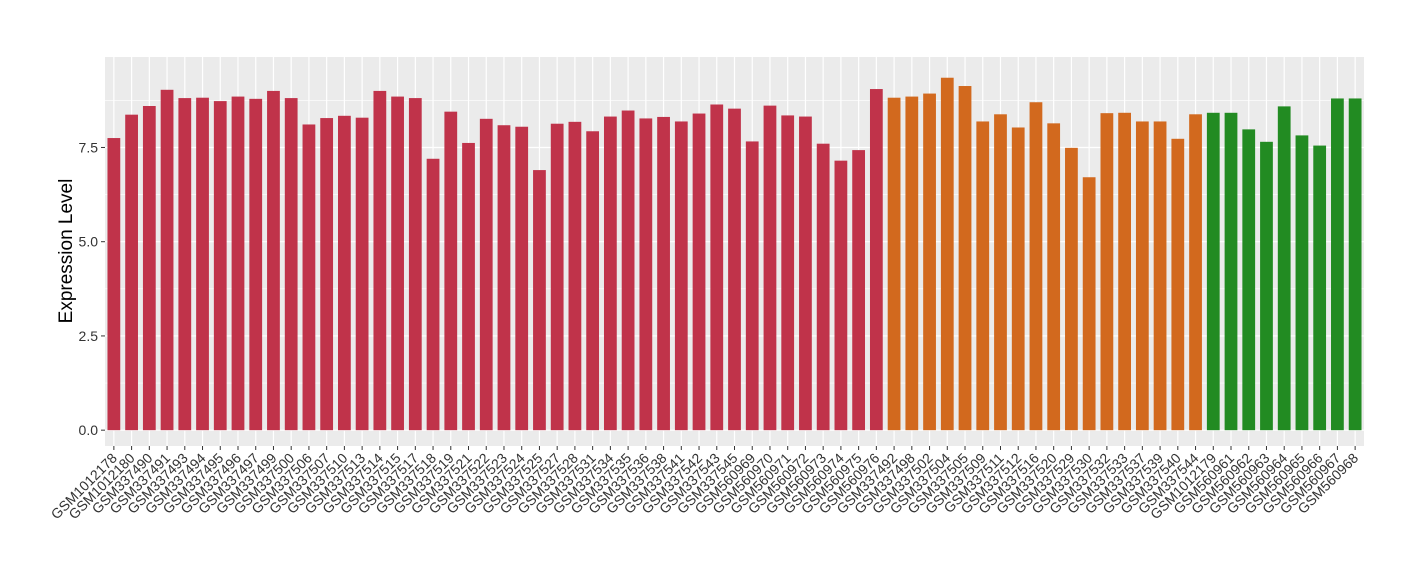  Describe the element at coordinates (557, 277) in the screenshot. I see `bar-GSM337527` at that location.